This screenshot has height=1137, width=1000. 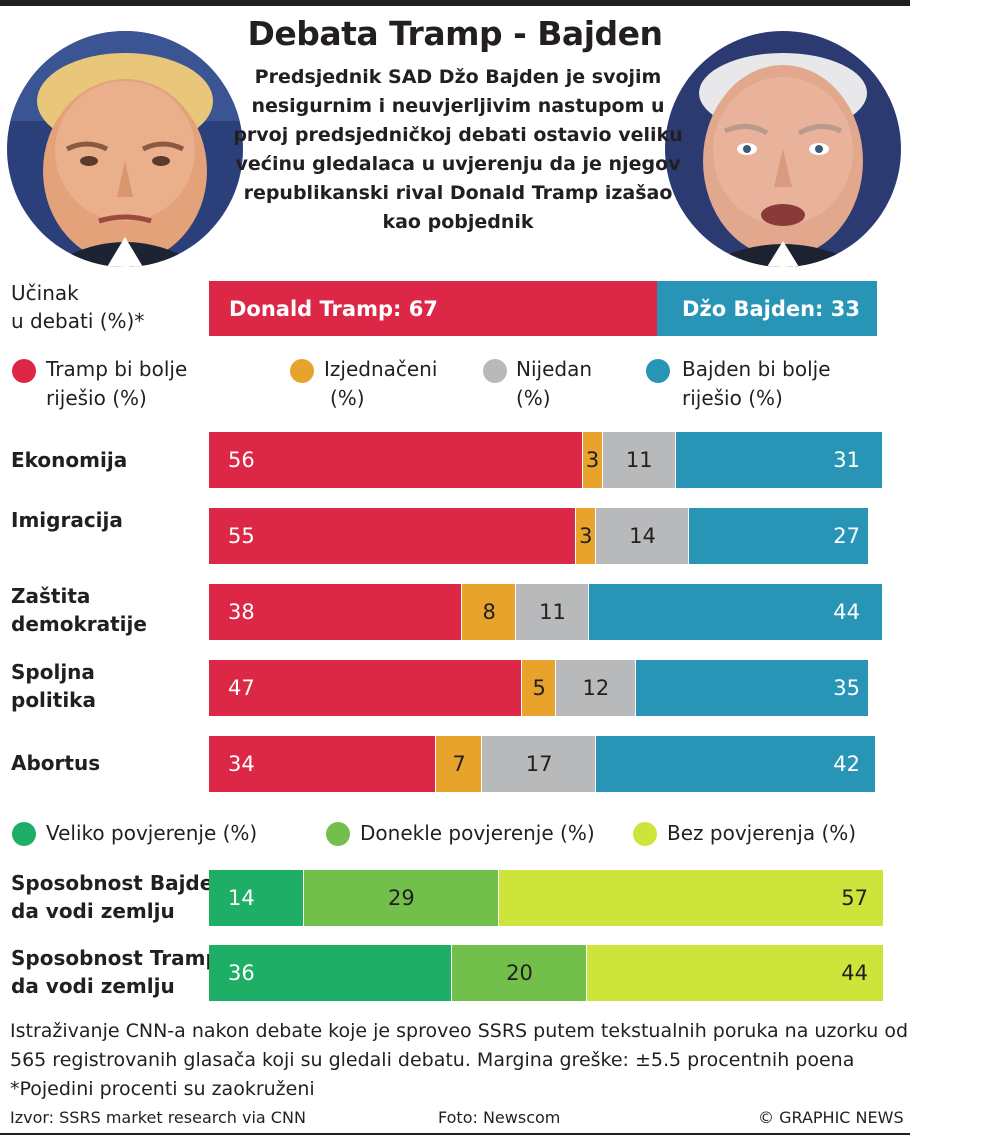 I want to click on legend-trump-line2: riješio (%), so click(x=96, y=398).